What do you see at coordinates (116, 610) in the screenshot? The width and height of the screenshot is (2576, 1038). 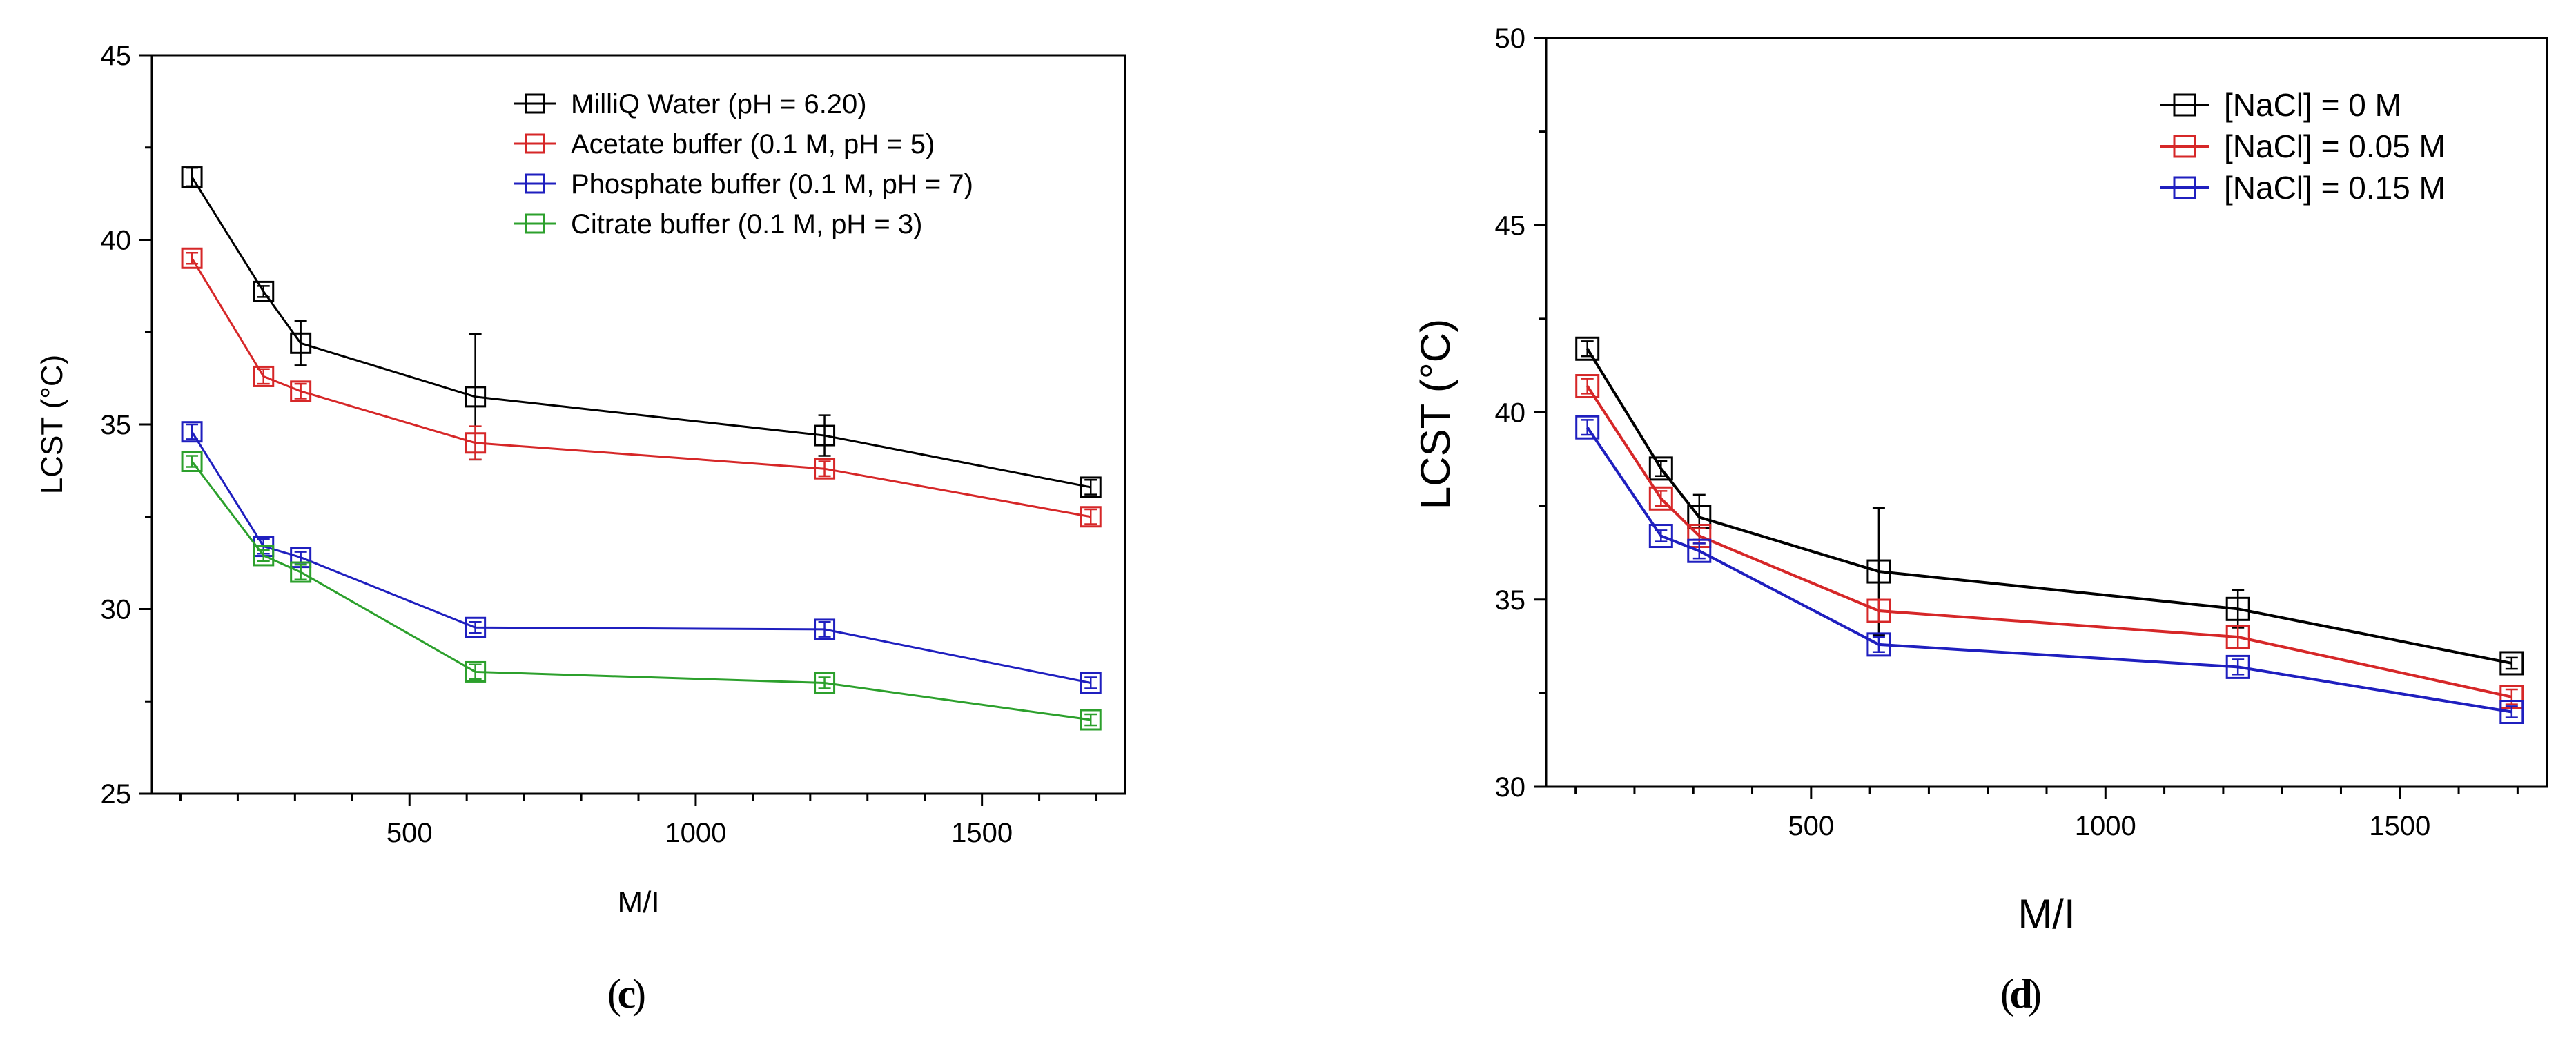 I see `y-tick-label: 30` at bounding box center [116, 610].